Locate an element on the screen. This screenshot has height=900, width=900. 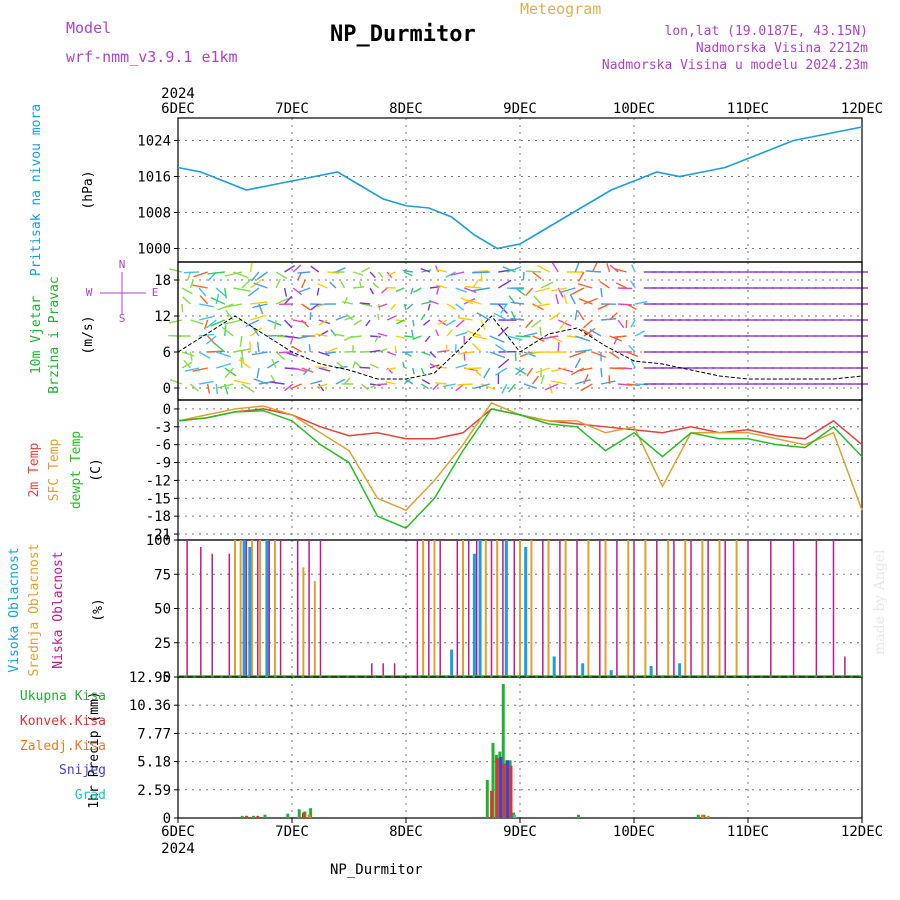
x-tick-label-top: 7DEC is located at coordinates (292, 109).